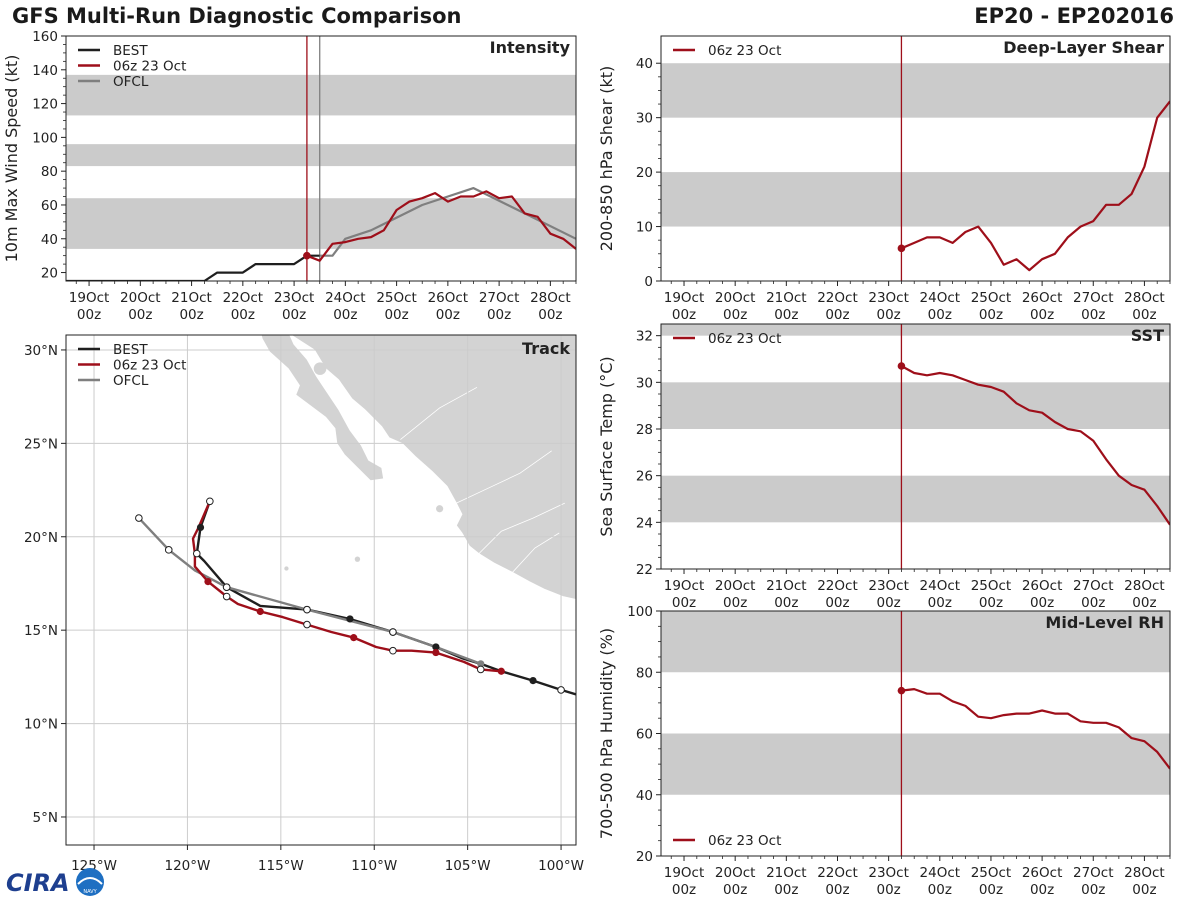  Describe the element at coordinates (49, 172) in the screenshot. I see `intensity-ytick-label: 80` at that location.